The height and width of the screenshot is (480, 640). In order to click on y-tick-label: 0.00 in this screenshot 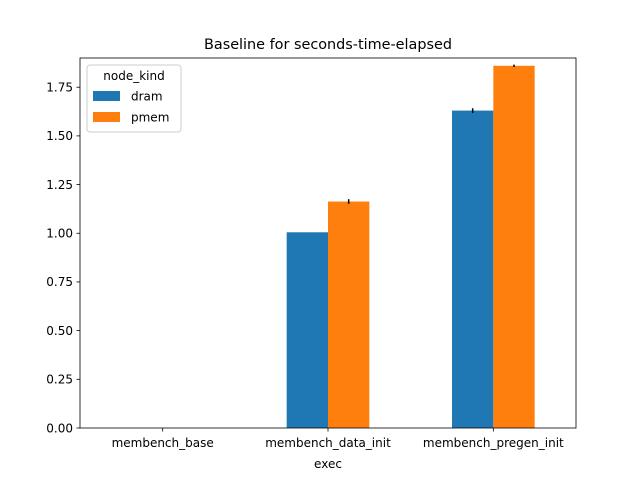, I will do `click(59, 428)`.